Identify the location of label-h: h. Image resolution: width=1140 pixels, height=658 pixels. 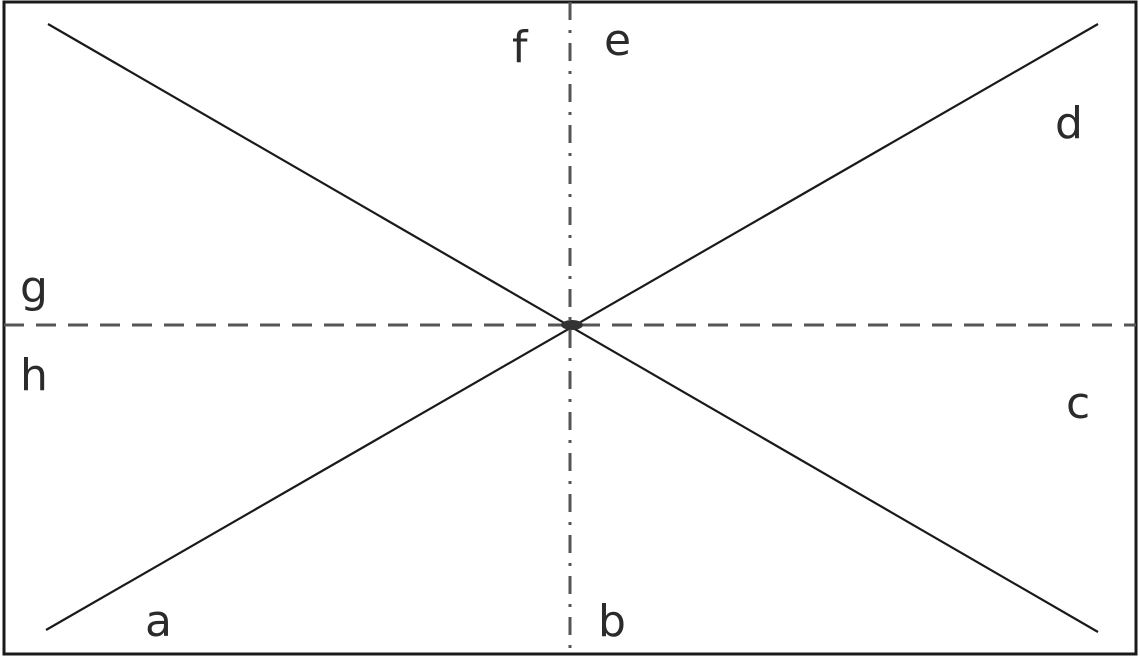
(34, 375).